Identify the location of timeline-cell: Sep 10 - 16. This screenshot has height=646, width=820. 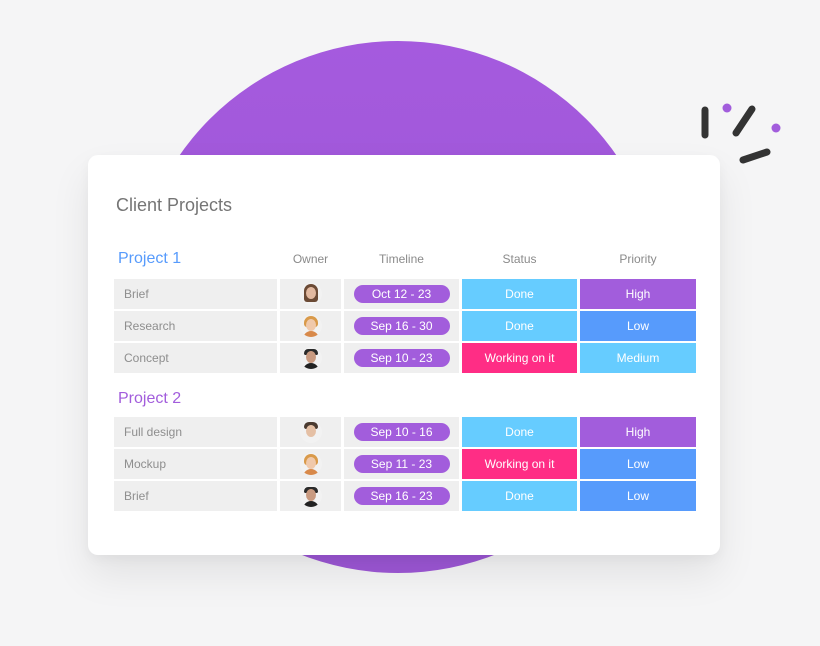
(401, 432).